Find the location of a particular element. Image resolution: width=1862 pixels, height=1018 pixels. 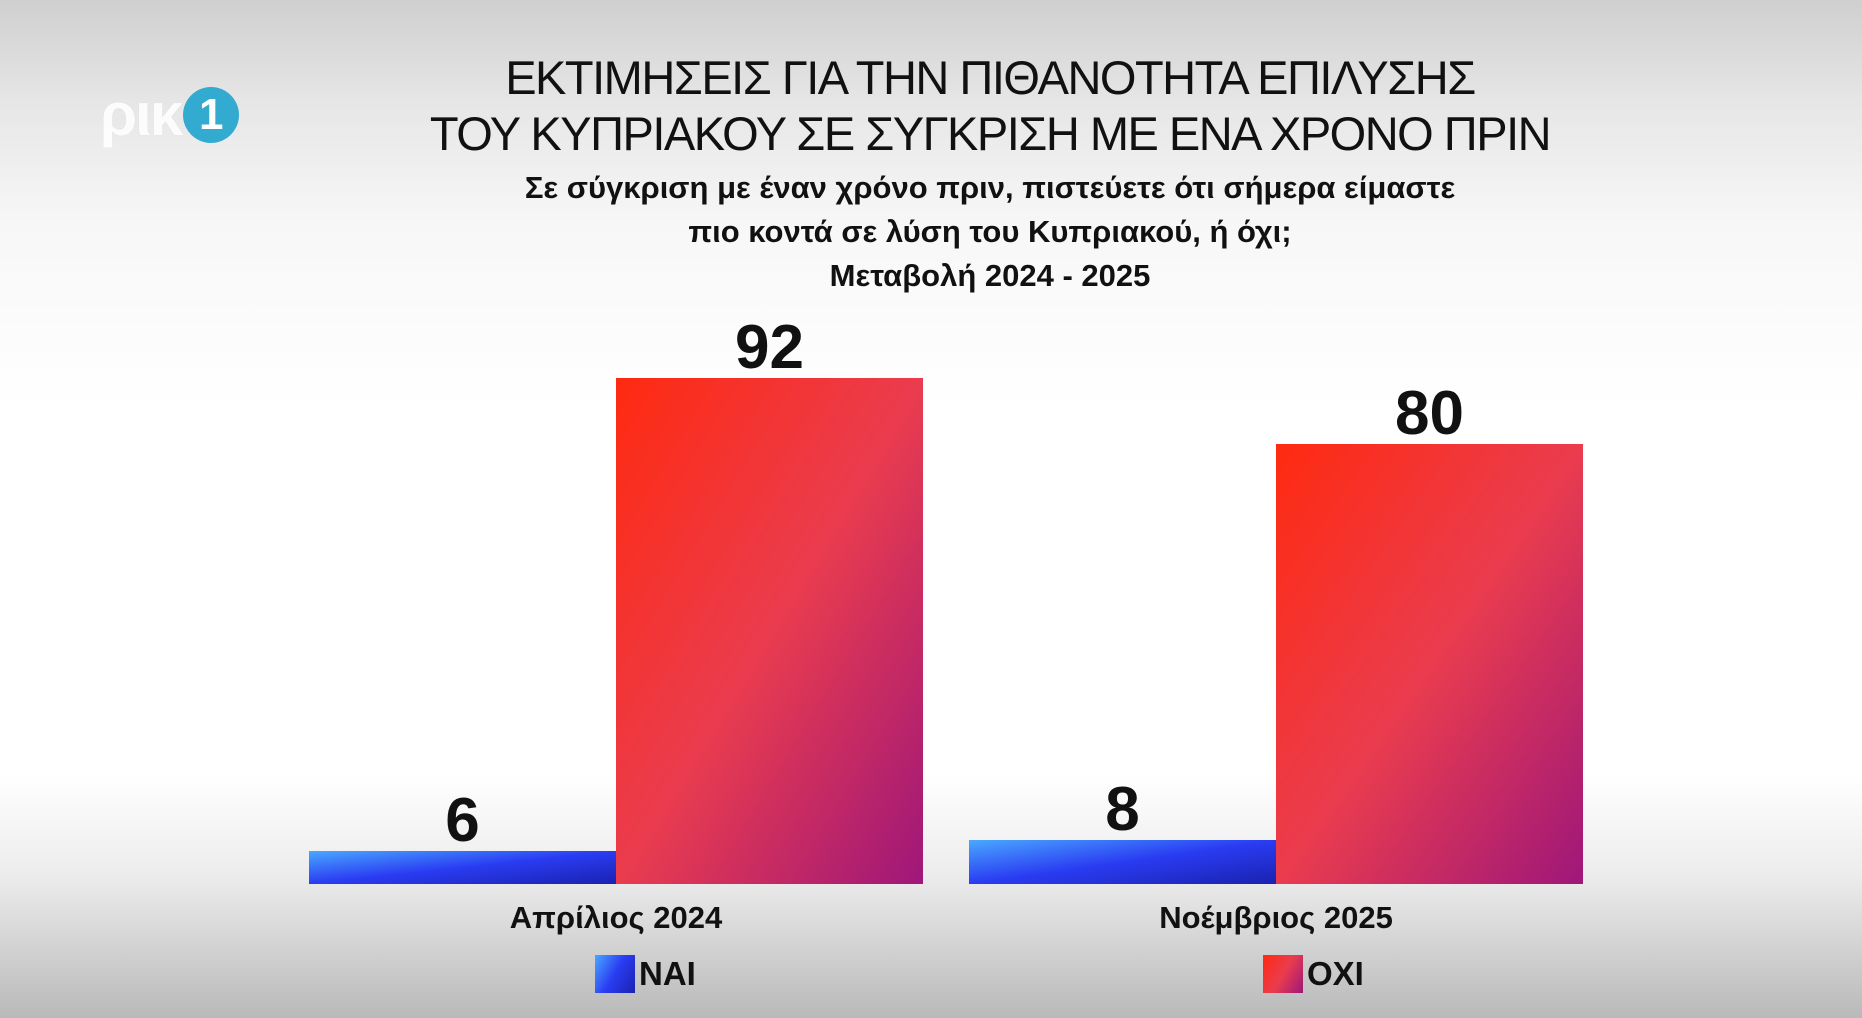

legend-item-nai: ΝΑΙ is located at coordinates (645, 974).